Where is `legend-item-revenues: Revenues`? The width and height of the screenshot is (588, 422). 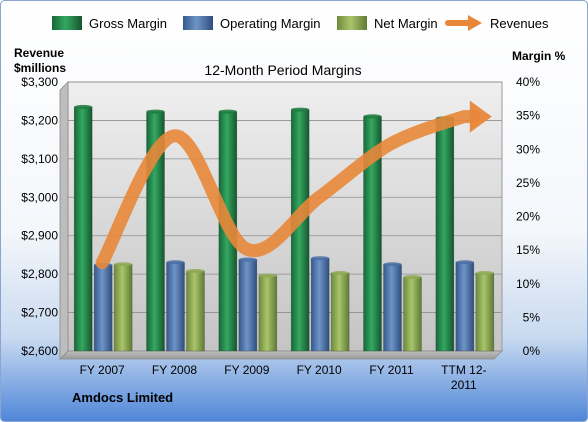
legend-item-revenues: Revenues is located at coordinates (497, 23).